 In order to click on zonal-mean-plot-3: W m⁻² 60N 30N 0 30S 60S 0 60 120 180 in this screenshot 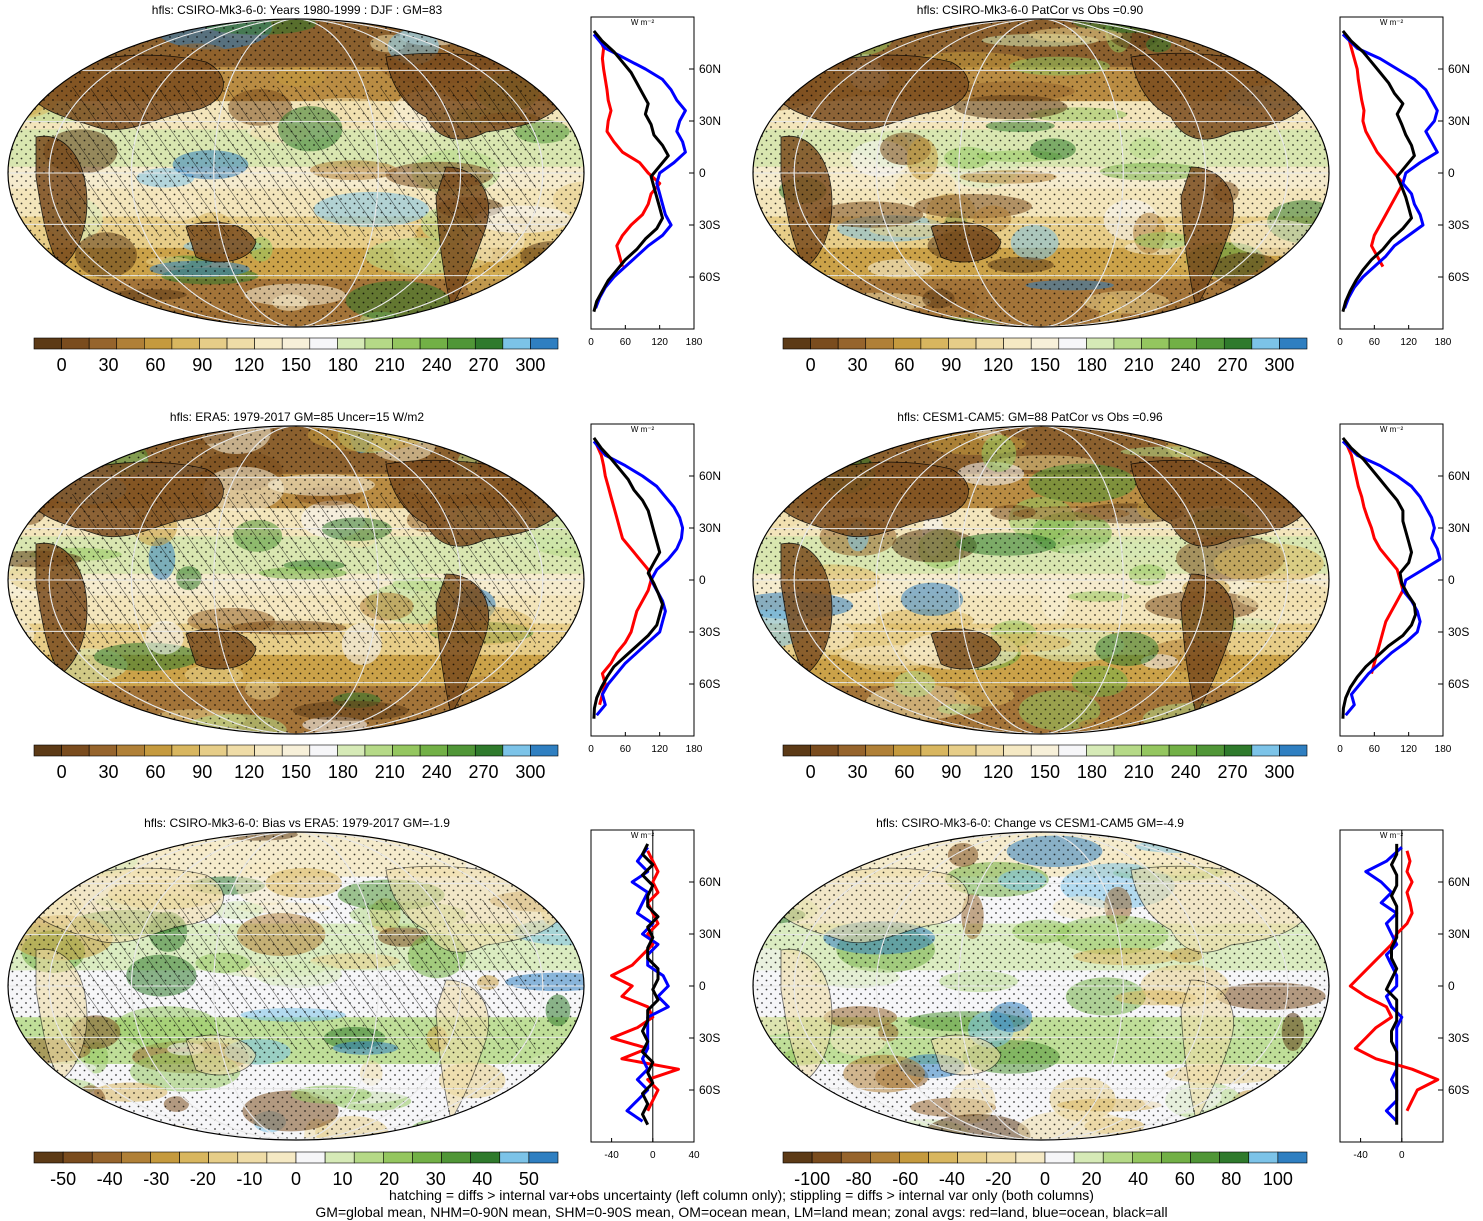, I will do `click(654, 589)`.